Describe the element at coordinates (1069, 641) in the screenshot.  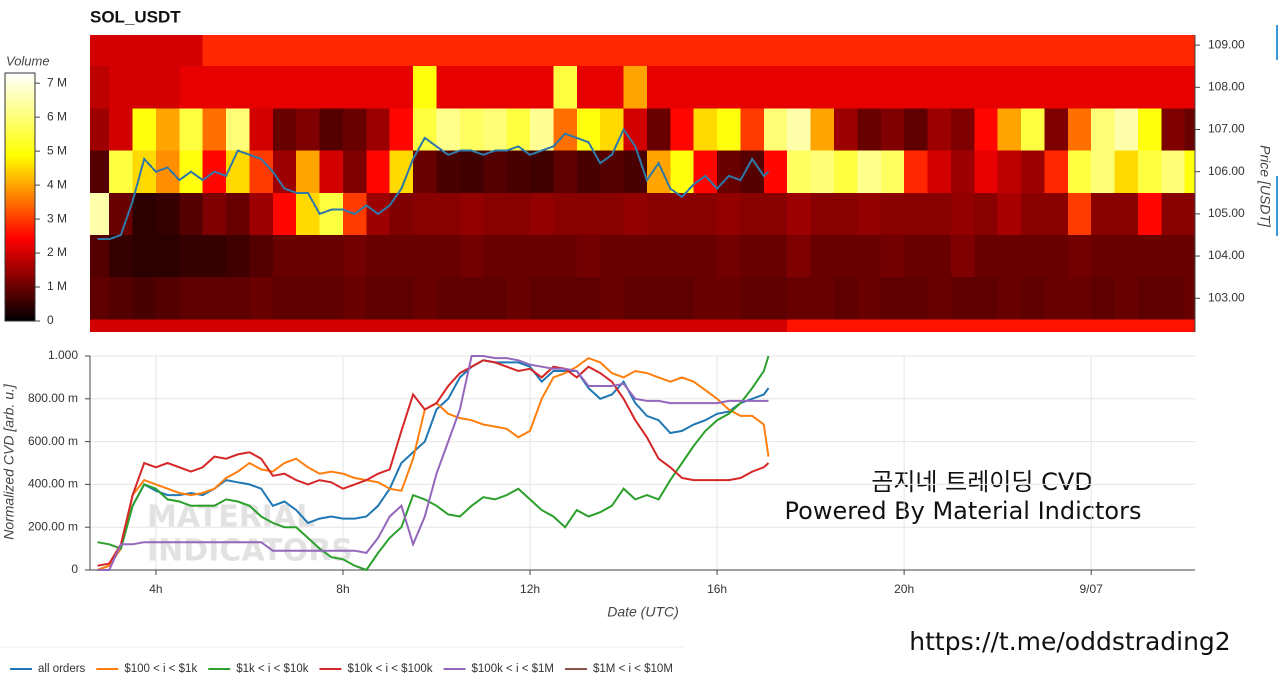
I see `link: https://t.me/oddstrading2` at that location.